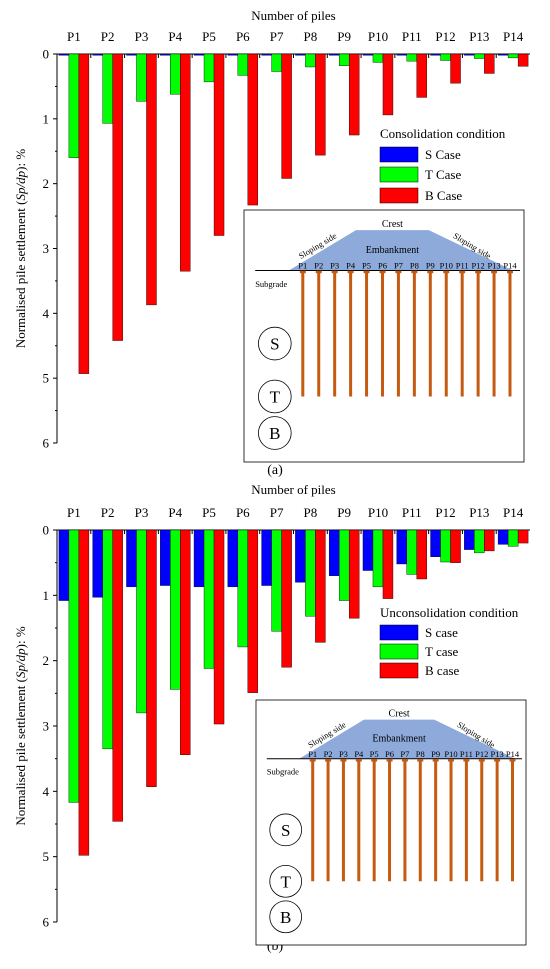 The height and width of the screenshot is (969, 550). I want to click on embankment-shape, so click(400, 250).